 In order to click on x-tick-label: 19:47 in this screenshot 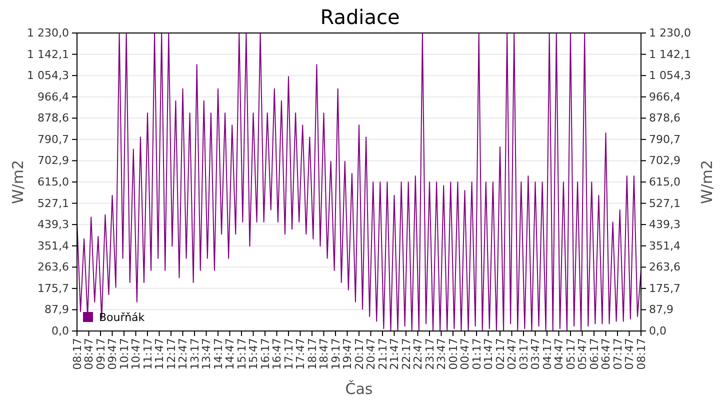, I will do `click(347, 354)`.